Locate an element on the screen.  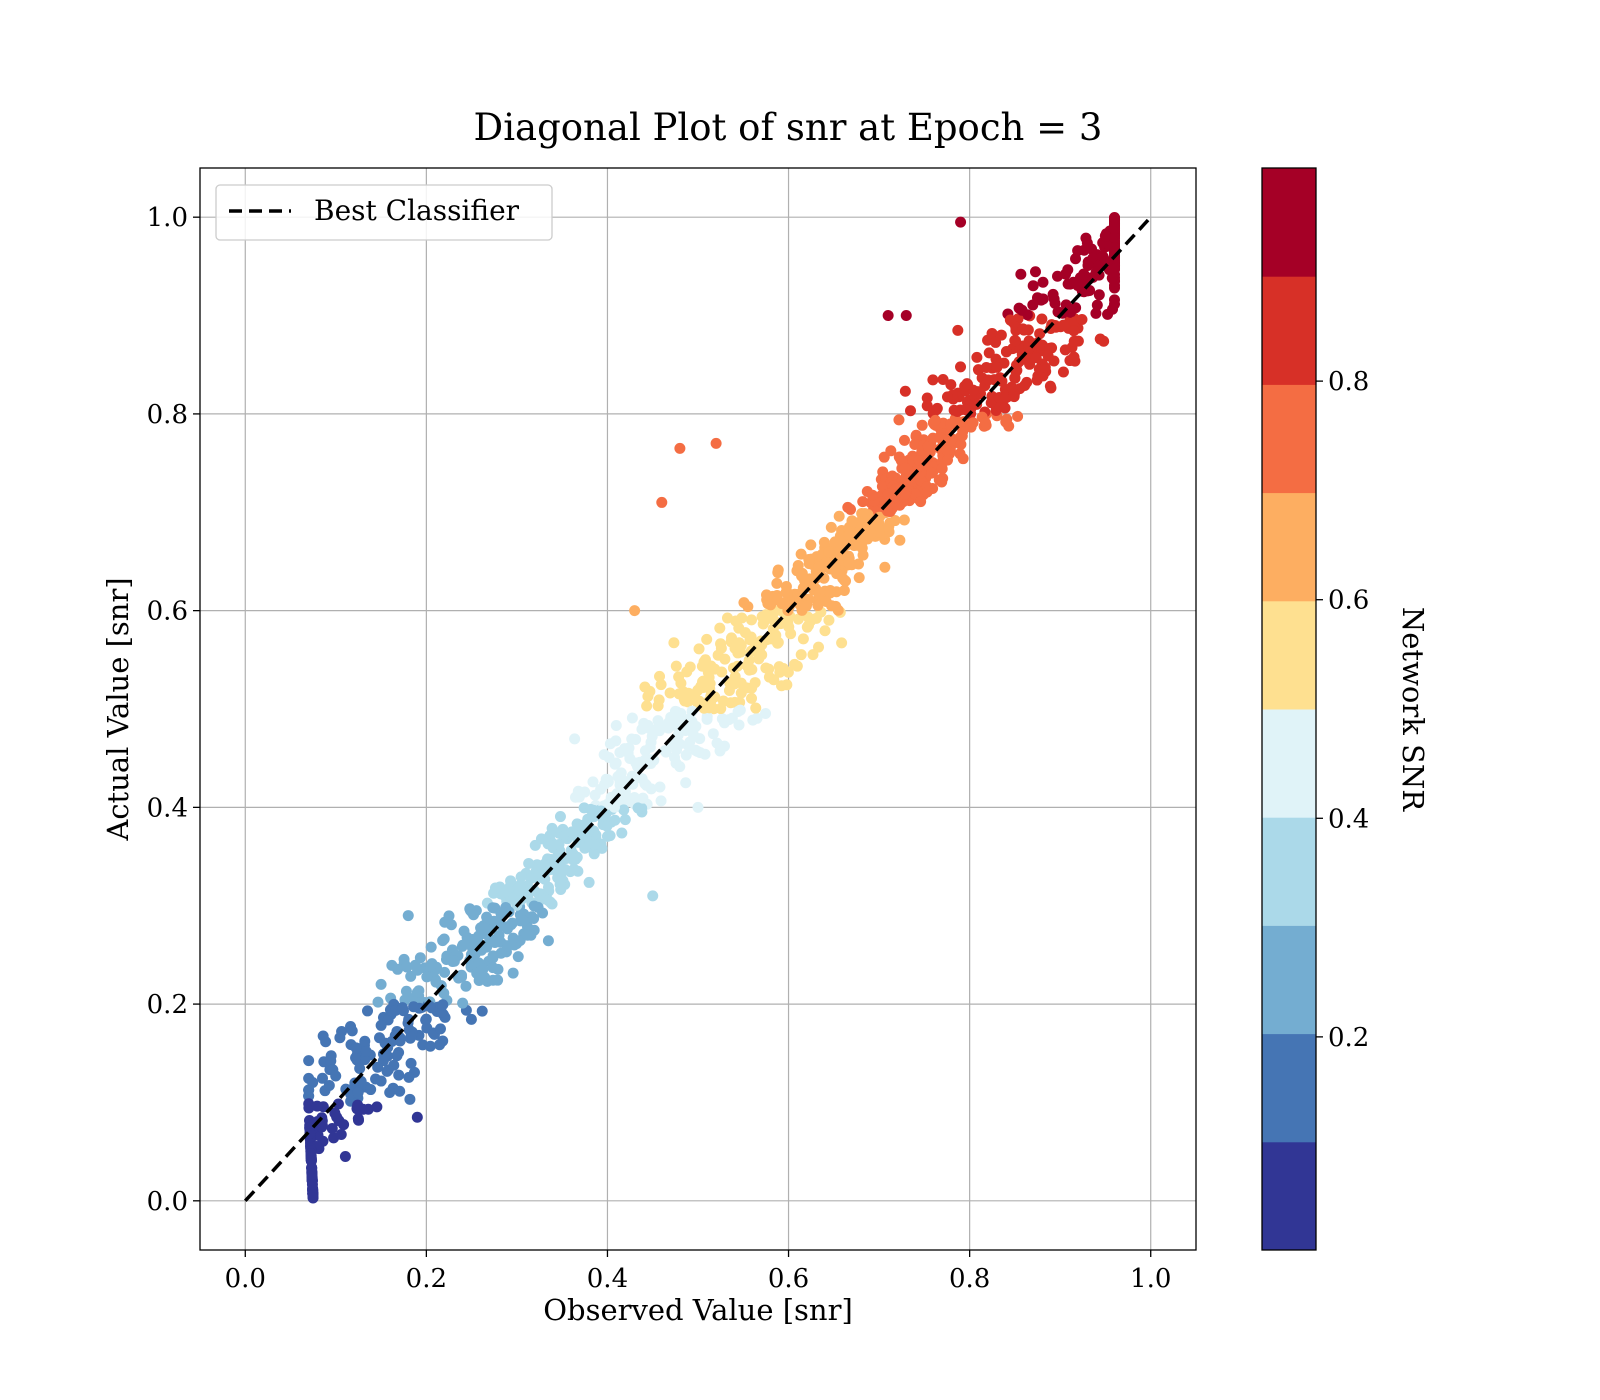
colorbar-tick-label: 0.6 is located at coordinates (1348, 601).